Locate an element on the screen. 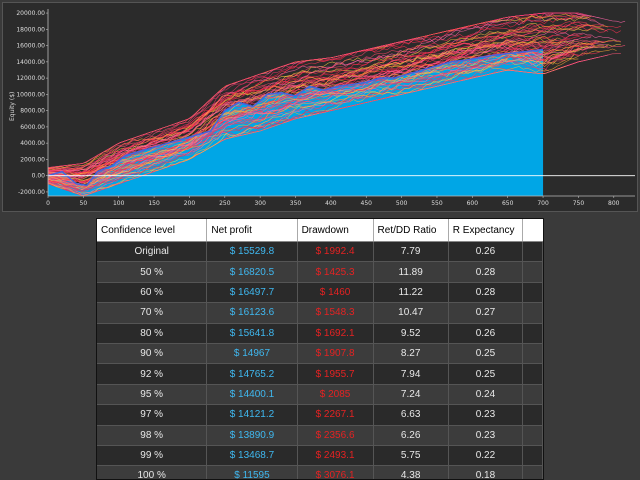 The height and width of the screenshot is (480, 640). cell-ret-dd-ratio: 7.79 is located at coordinates (411, 252).